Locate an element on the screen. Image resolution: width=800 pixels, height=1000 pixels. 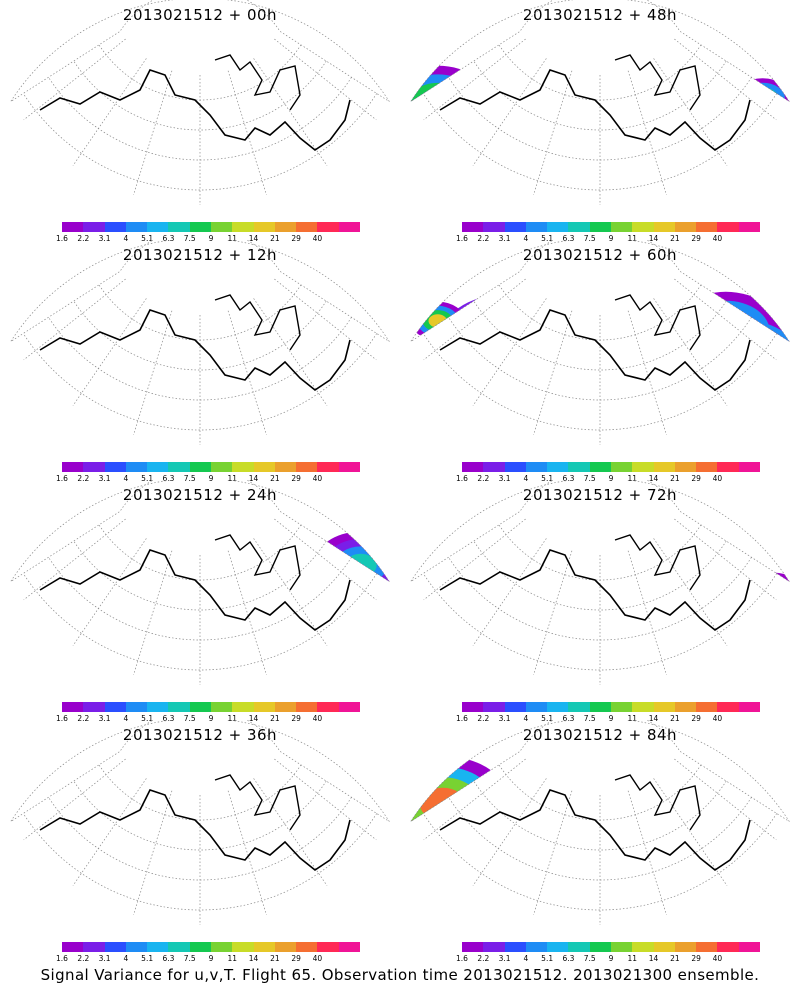
panel-title: 2013021512 + 84h is located at coordinates (600, 735).